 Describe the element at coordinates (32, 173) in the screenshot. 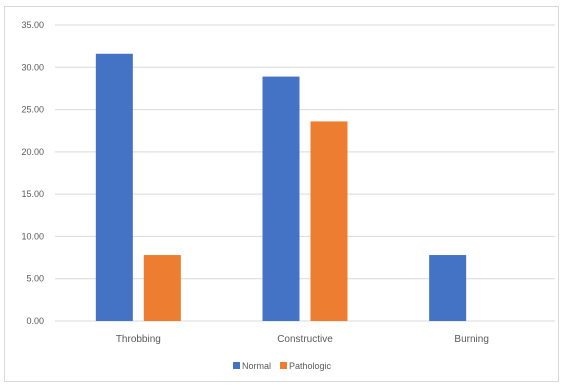

I see `y-axis-tick-labels: 0.00 5.00 10.00 15.00 20.00 25.00 30.00 35.00` at that location.